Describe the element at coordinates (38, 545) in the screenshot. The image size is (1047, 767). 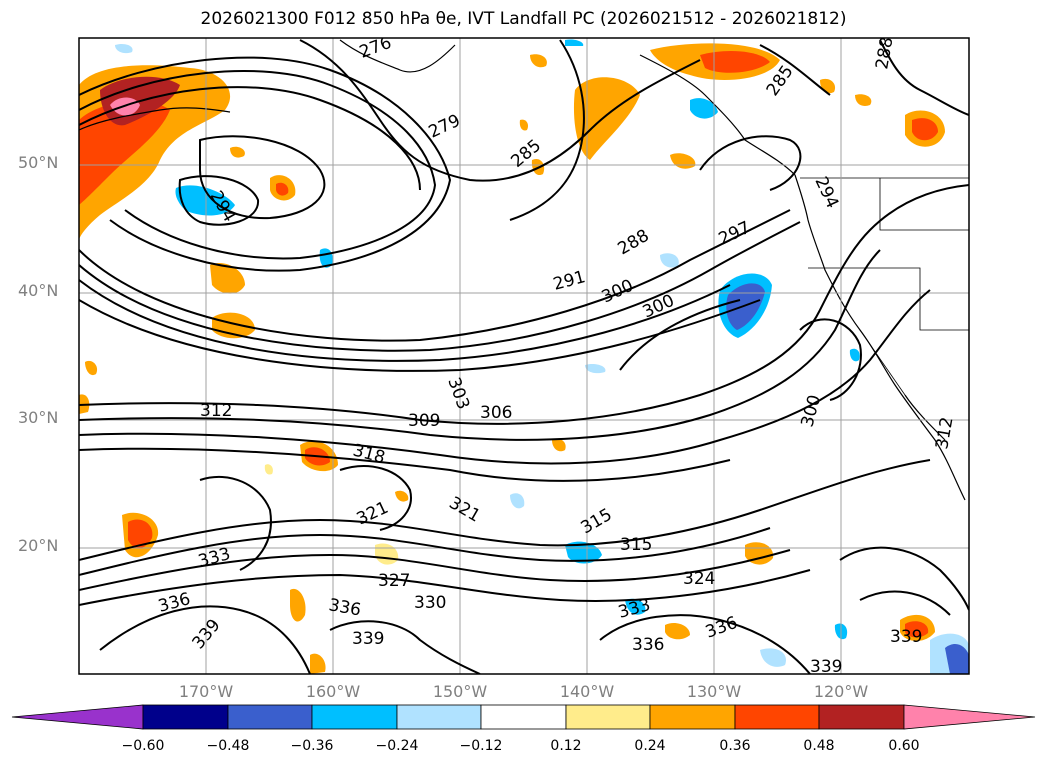
I see `lat-label-20n: 20°N` at that location.